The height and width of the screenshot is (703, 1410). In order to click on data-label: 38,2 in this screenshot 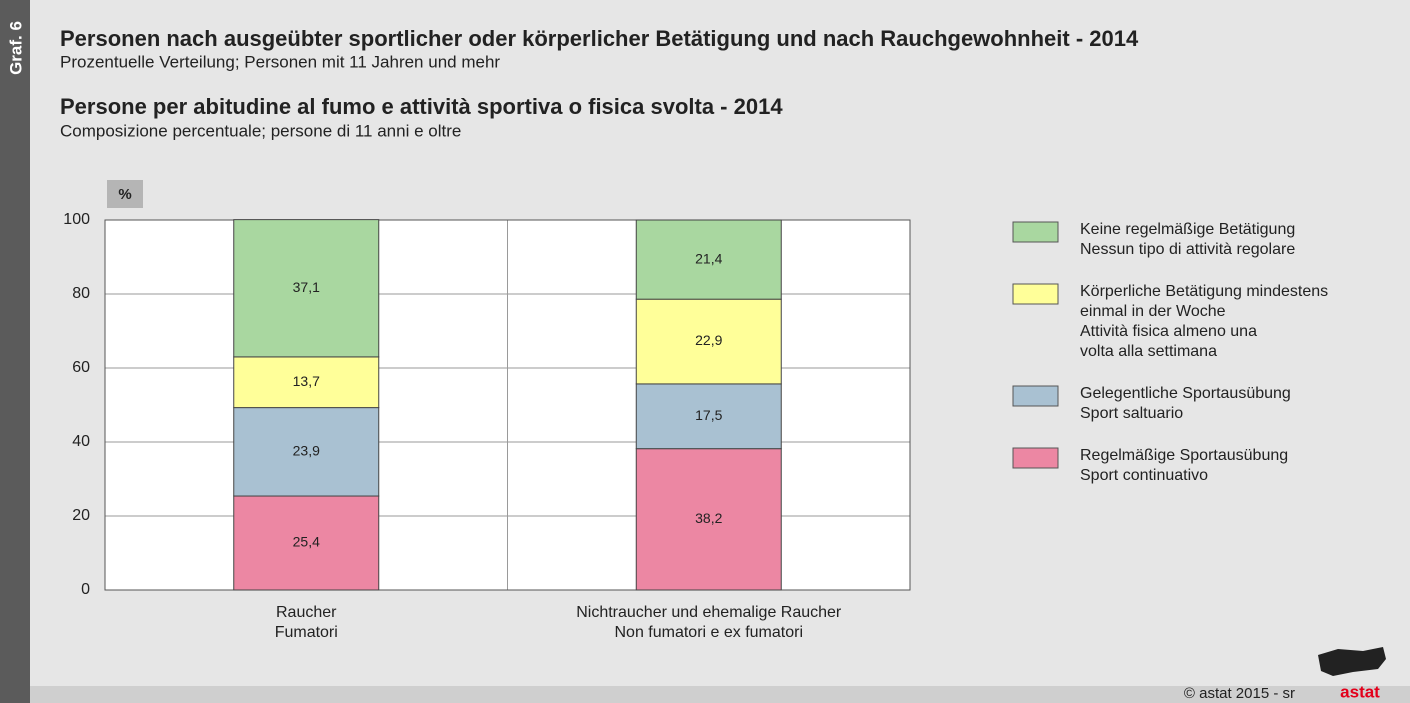, I will do `click(708, 518)`.